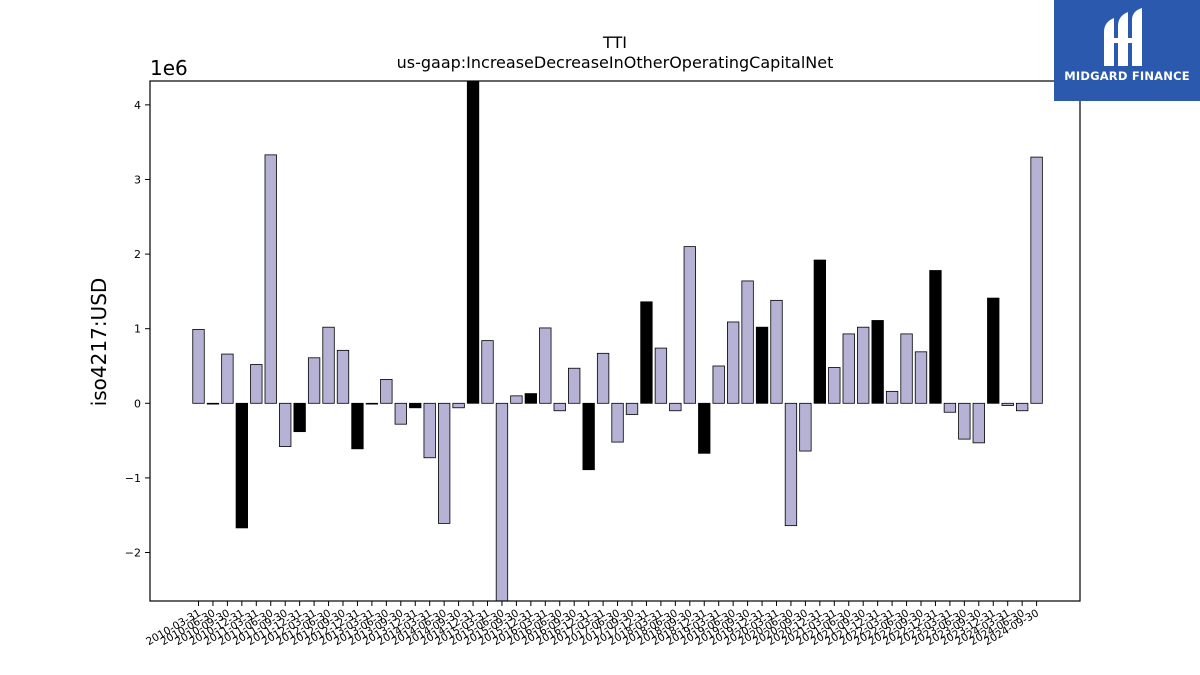  I want to click on y-axis: −2 −1 0 1 2 3 4, so click(137, 329).